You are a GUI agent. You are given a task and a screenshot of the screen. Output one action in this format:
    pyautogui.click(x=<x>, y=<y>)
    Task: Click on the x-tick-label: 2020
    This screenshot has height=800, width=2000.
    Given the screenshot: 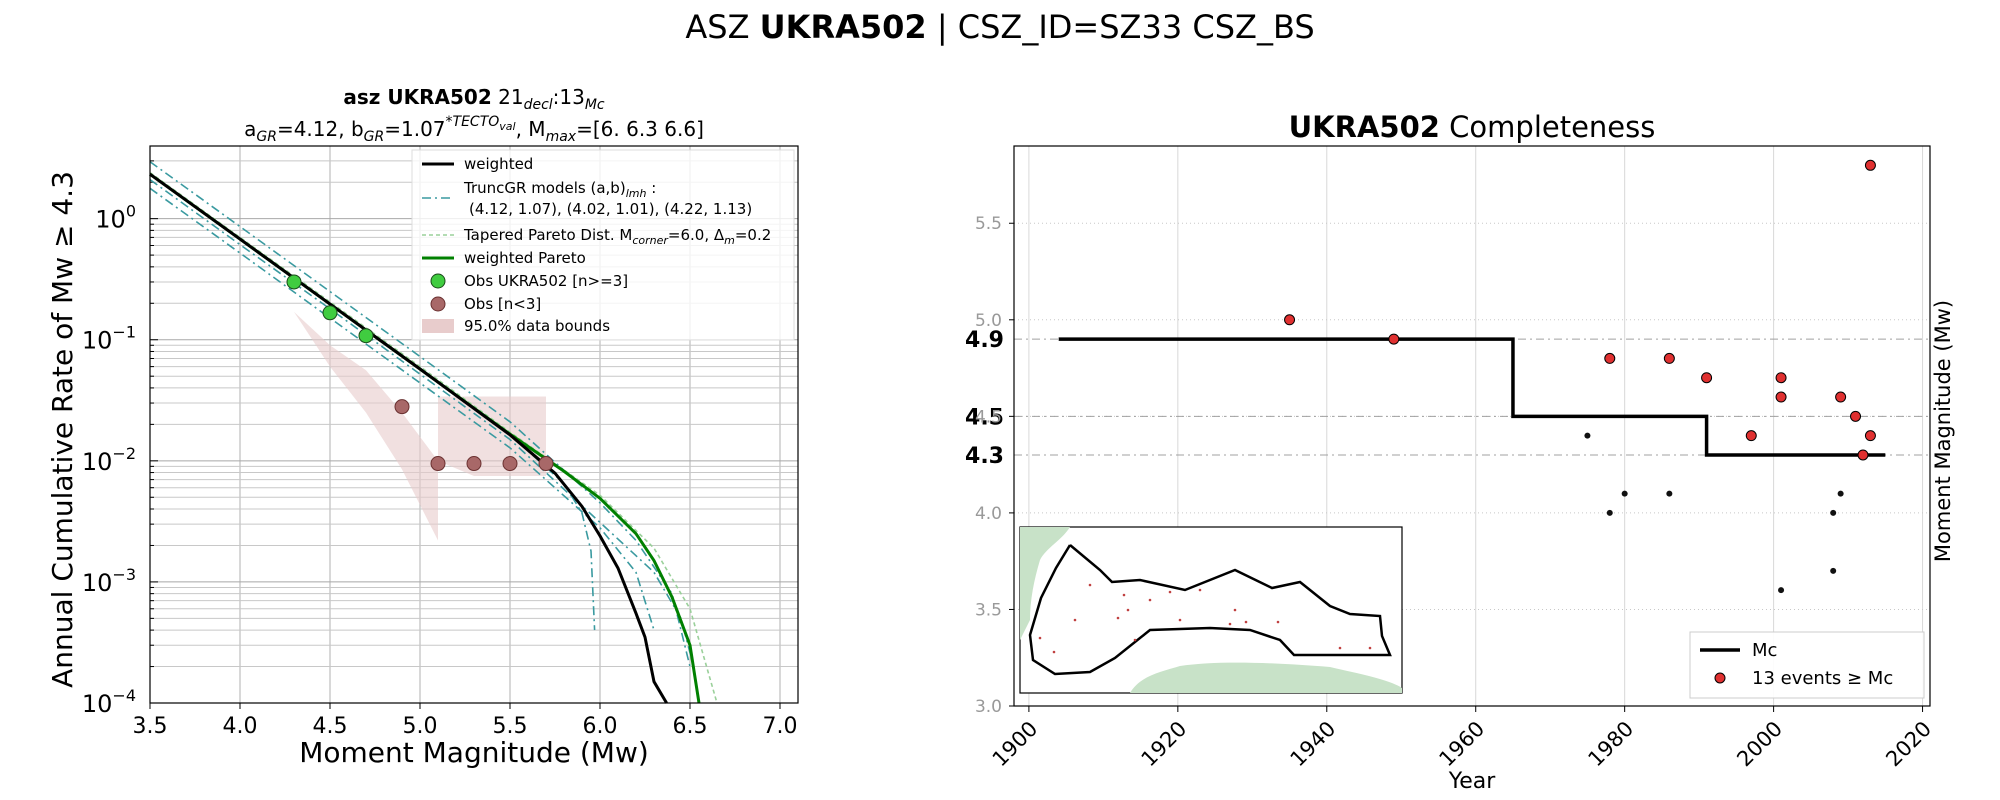 What is the action you would take?
    pyautogui.click(x=1908, y=744)
    